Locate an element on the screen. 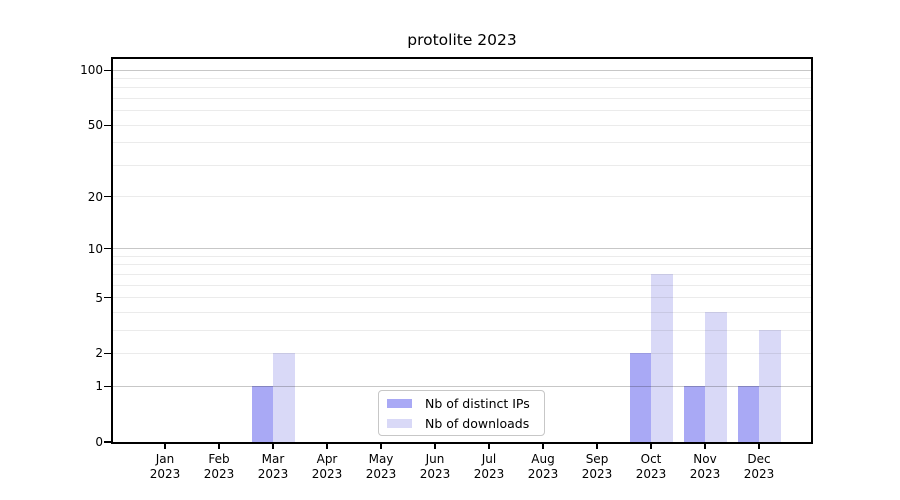 Image resolution: width=900 pixels, height=500 pixels. y-tick-label: 2 is located at coordinates (99, 353).